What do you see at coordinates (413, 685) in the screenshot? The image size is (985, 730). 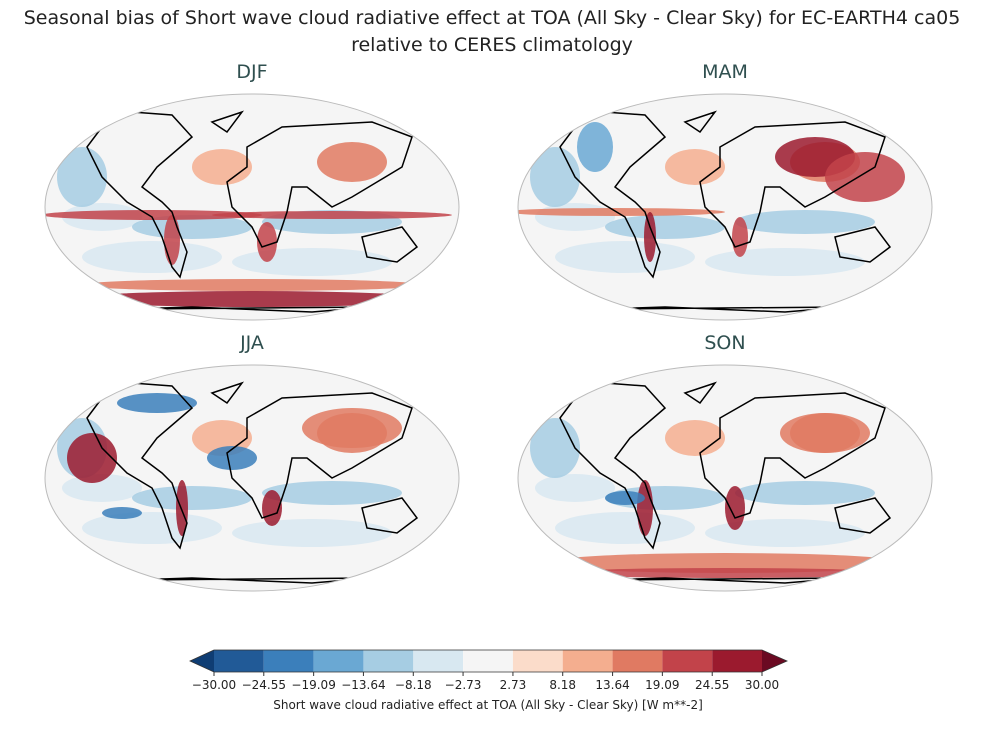 I see `colorbar-tick-label: −8.18` at bounding box center [413, 685].